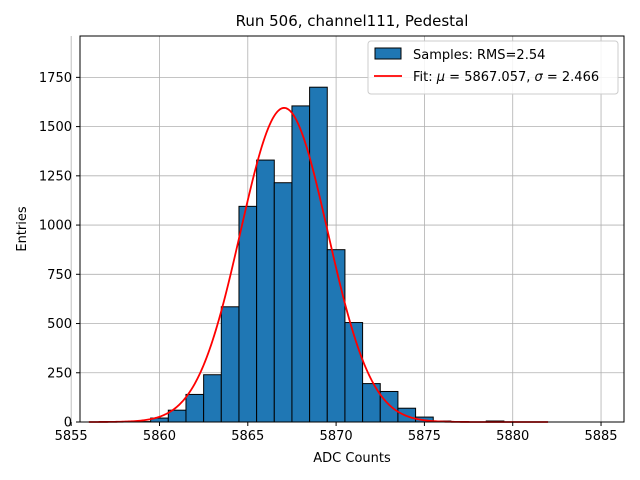  I want to click on y-tick-label: 0, so click(68, 423).